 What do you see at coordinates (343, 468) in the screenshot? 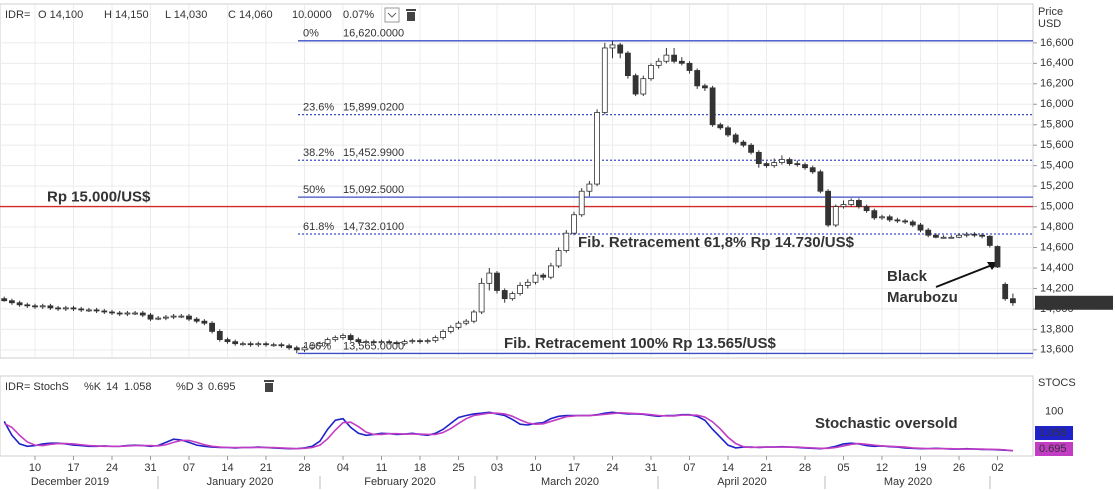
I see `x-tick-label: 04` at bounding box center [343, 468].